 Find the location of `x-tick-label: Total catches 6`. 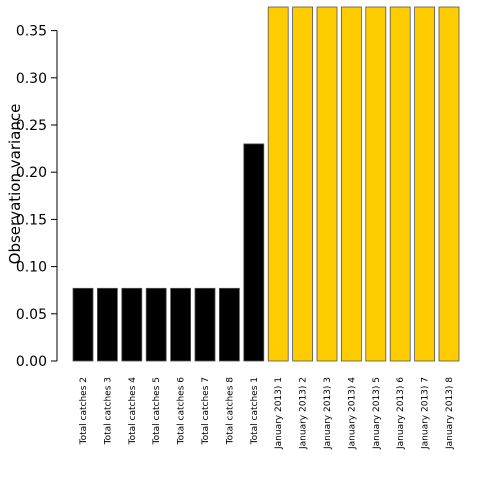

x-tick-label: Total catches 6 is located at coordinates (182, 411).